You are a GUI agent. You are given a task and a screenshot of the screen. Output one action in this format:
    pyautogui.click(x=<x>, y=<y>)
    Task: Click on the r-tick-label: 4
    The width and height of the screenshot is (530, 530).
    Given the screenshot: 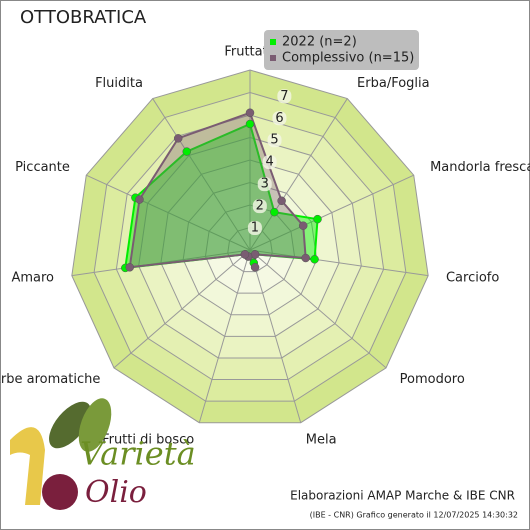 What is the action you would take?
    pyautogui.click(x=270, y=162)
    